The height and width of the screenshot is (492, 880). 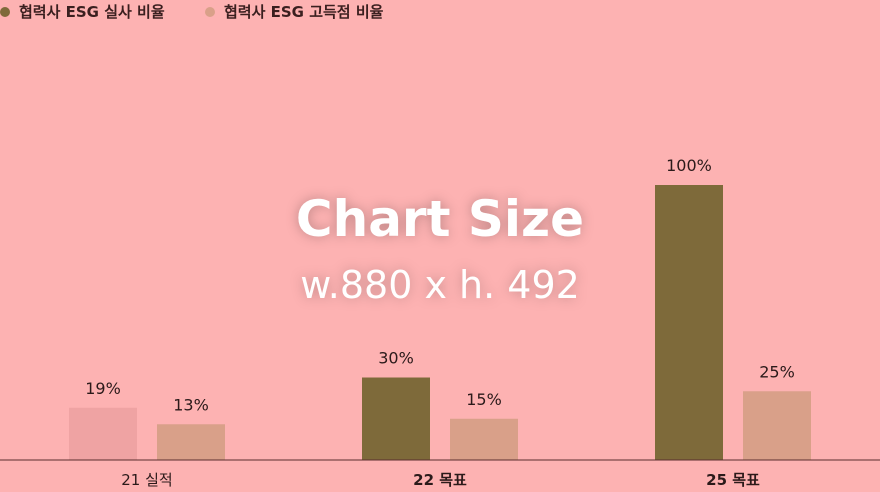 I want to click on x-tick-3: 25 목표, so click(x=733, y=480).